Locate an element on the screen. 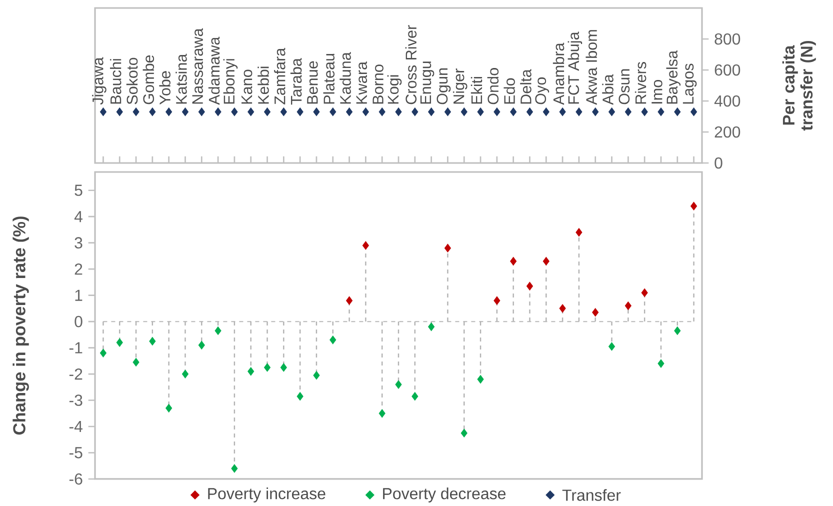 The width and height of the screenshot is (833, 506). y-tick-label: 3 is located at coordinates (78, 242).